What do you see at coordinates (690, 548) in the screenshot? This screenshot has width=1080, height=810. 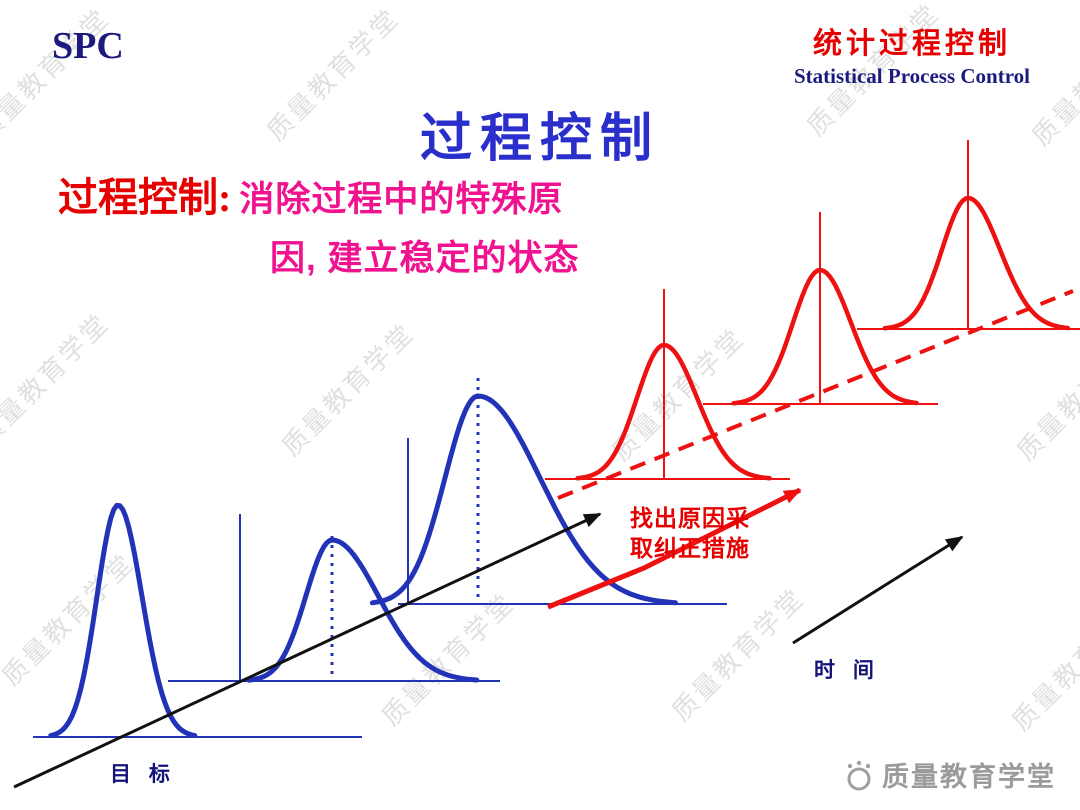 I see `cause-annotation-line2: 取纠正措施` at bounding box center [690, 548].